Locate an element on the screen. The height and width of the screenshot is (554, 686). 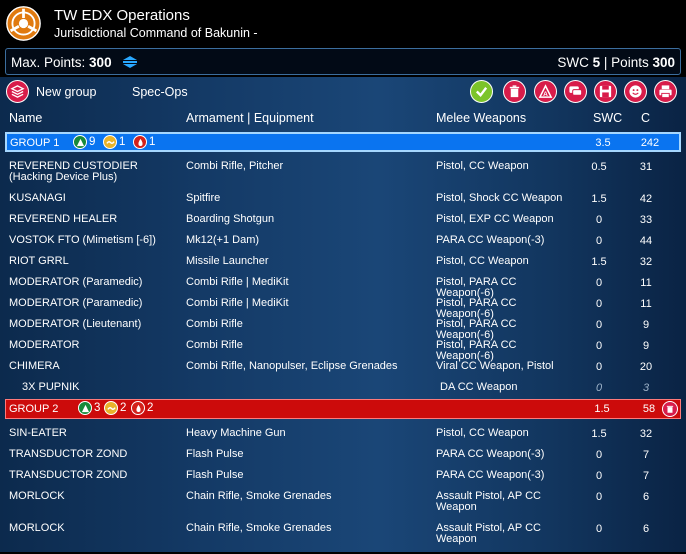
unit-armament: Combi Rifle | MediKit is located at coordinates (237, 303).